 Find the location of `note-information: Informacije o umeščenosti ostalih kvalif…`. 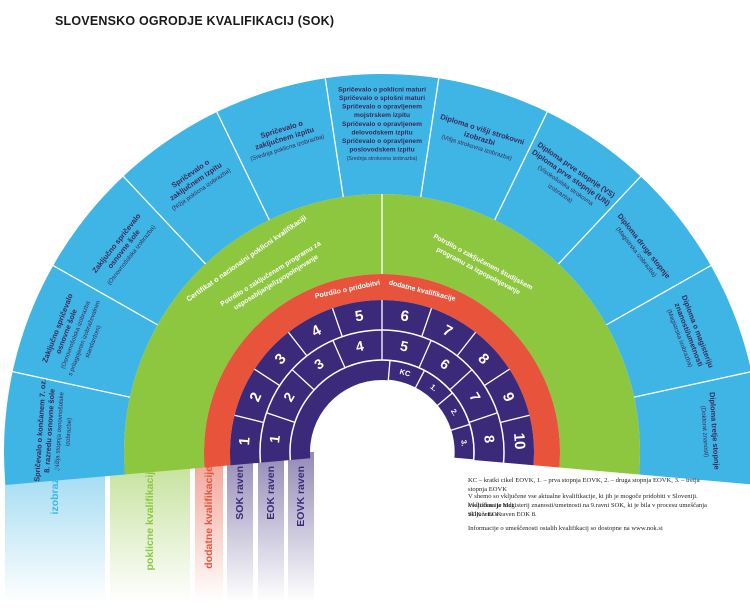

note-information: Informacije o umeščenosti ostalih kvalif… is located at coordinates (565, 528).